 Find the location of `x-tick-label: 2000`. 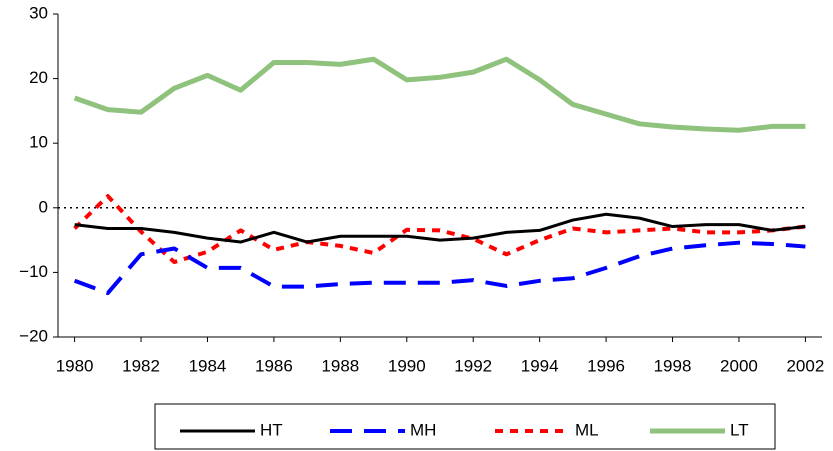

x-tick-label: 2000 is located at coordinates (739, 365).